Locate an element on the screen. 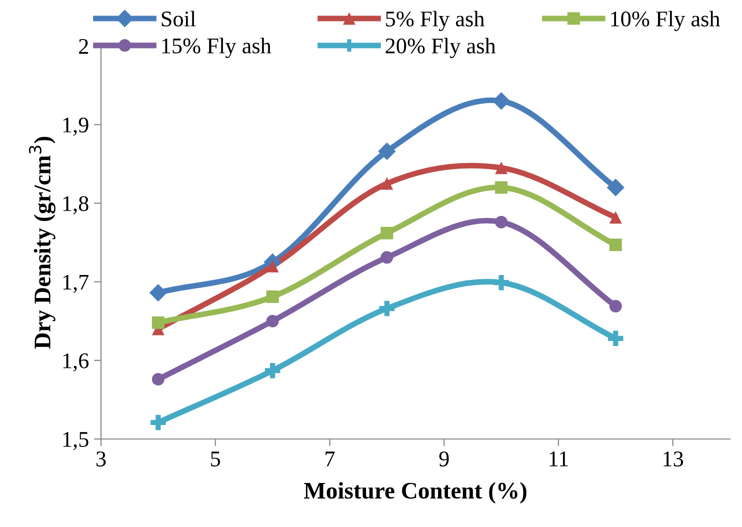 The image size is (742, 527). y-tick-label: 1,6 is located at coordinates (76, 362).